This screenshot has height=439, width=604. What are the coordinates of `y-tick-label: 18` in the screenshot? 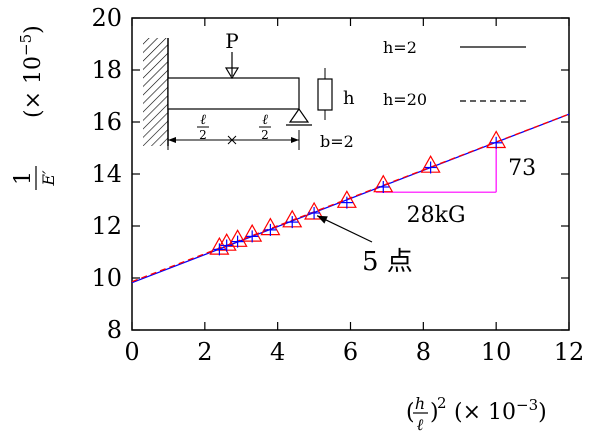 It's located at (106, 70).